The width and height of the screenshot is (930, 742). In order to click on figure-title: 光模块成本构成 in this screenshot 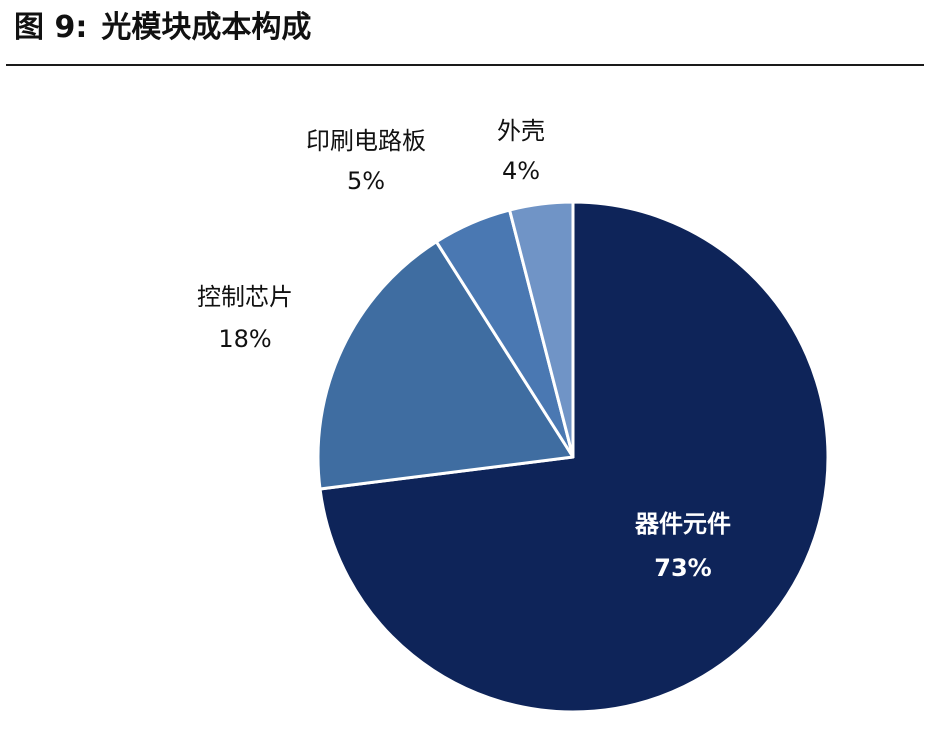, I will do `click(206, 27)`.